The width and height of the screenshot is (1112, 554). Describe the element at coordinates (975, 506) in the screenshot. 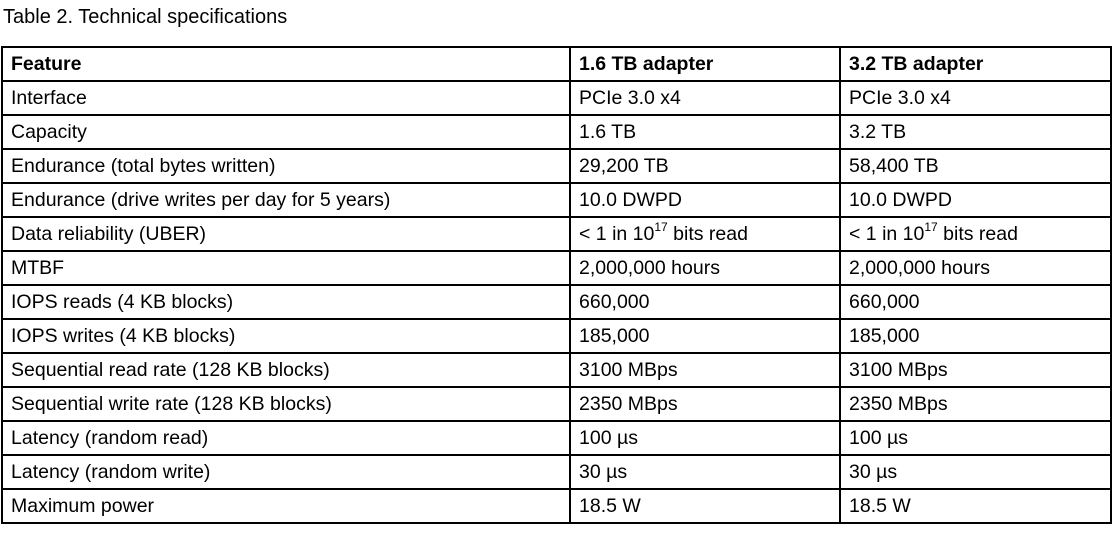

I see `value-3-2tb-cell: 18.5 W` at that location.